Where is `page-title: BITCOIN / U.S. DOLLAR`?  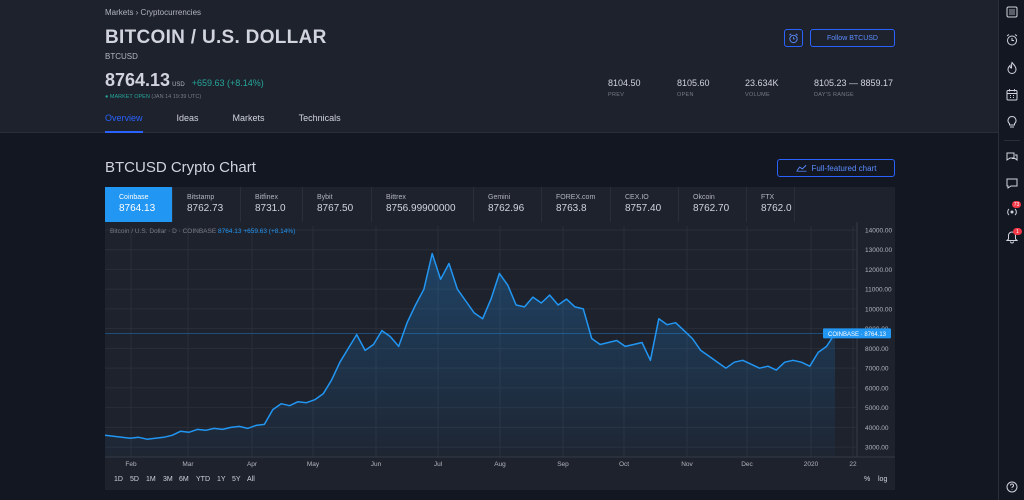 page-title: BITCOIN / U.S. DOLLAR is located at coordinates (216, 37).